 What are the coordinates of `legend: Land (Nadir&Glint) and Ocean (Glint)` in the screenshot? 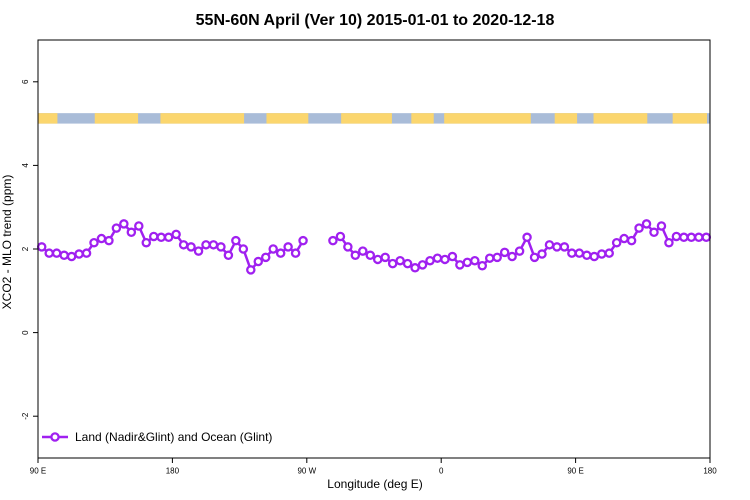 It's located at (157, 437).